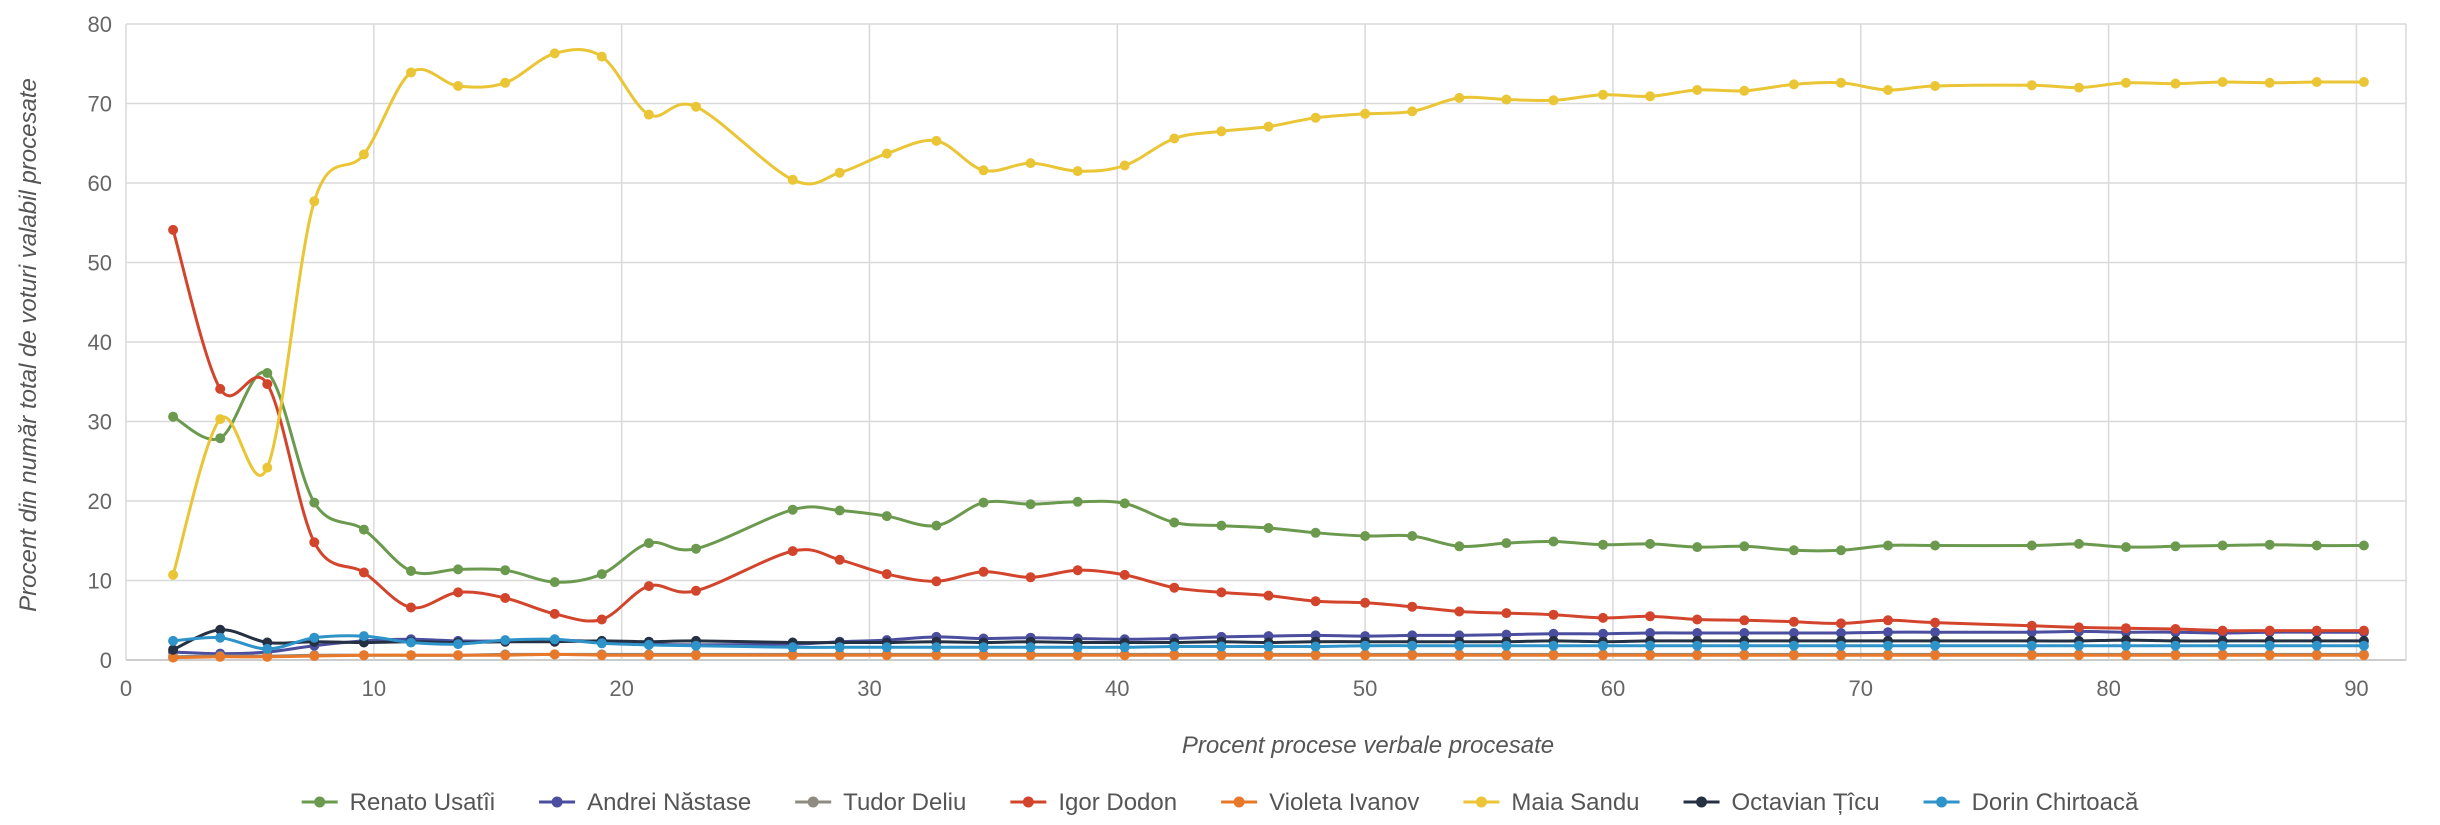 This screenshot has height=825, width=2440. Describe the element at coordinates (1781, 802) in the screenshot. I see `legend-item: Octavian Țîcu` at that location.